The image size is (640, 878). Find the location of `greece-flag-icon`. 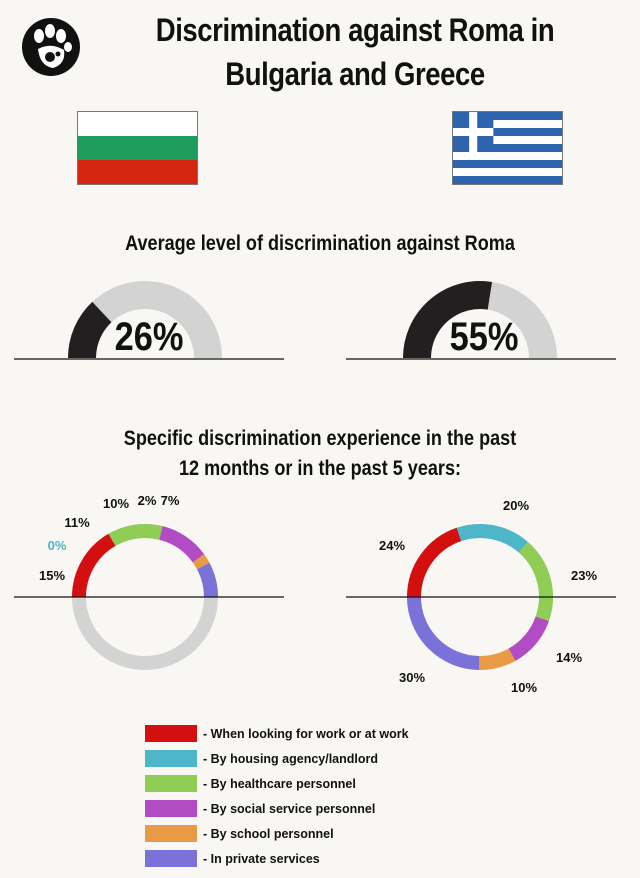

greece-flag-icon is located at coordinates (507, 148).